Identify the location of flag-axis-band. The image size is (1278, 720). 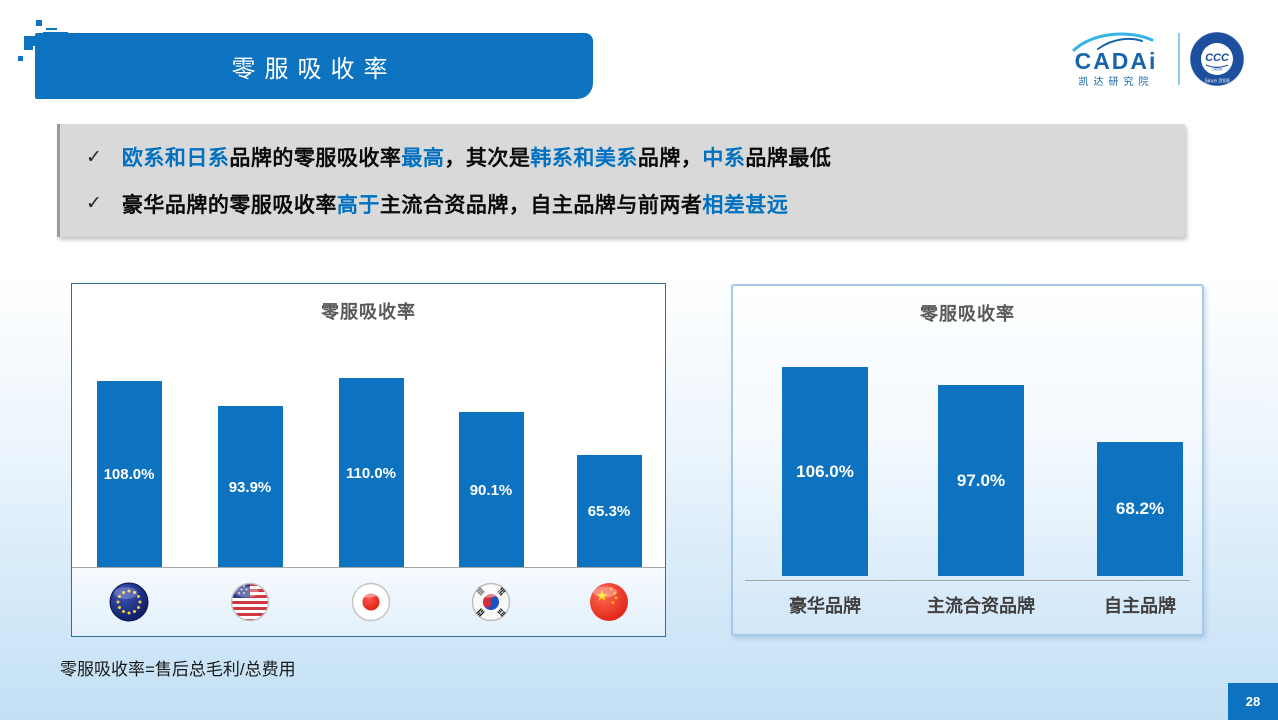
(368, 601).